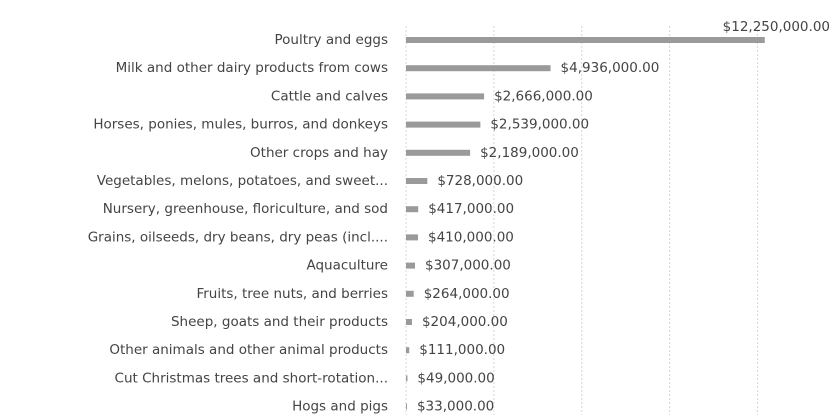  I want to click on value-label: $728,000.00, so click(480, 181).